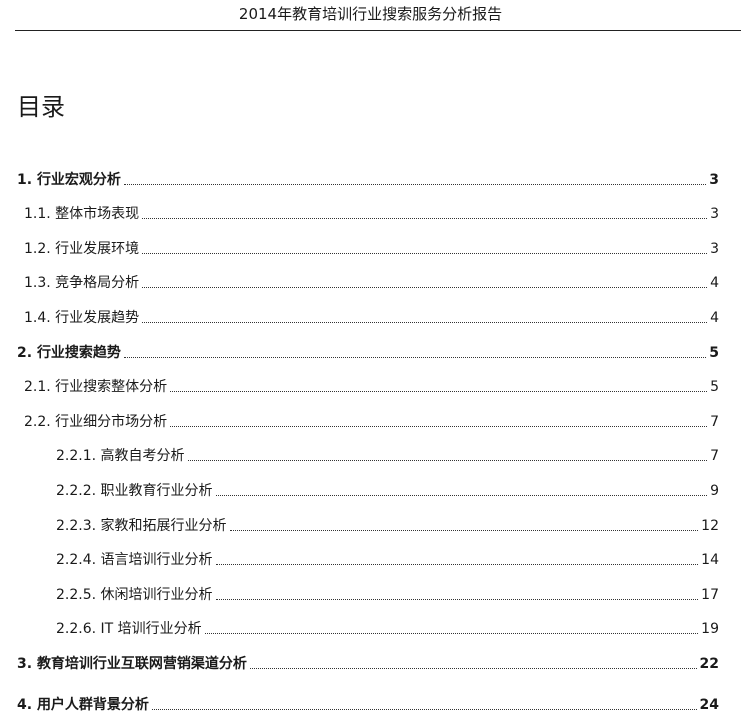  What do you see at coordinates (370, 482) in the screenshot?
I see `toc-entry: 2.2.2. 职业教育行业分析 9` at bounding box center [370, 482].